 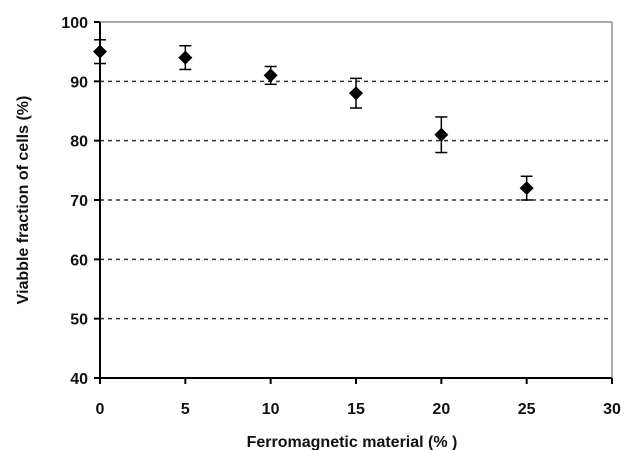 What do you see at coordinates (74, 23) in the screenshot?
I see `y-tick-label: 100` at bounding box center [74, 23].